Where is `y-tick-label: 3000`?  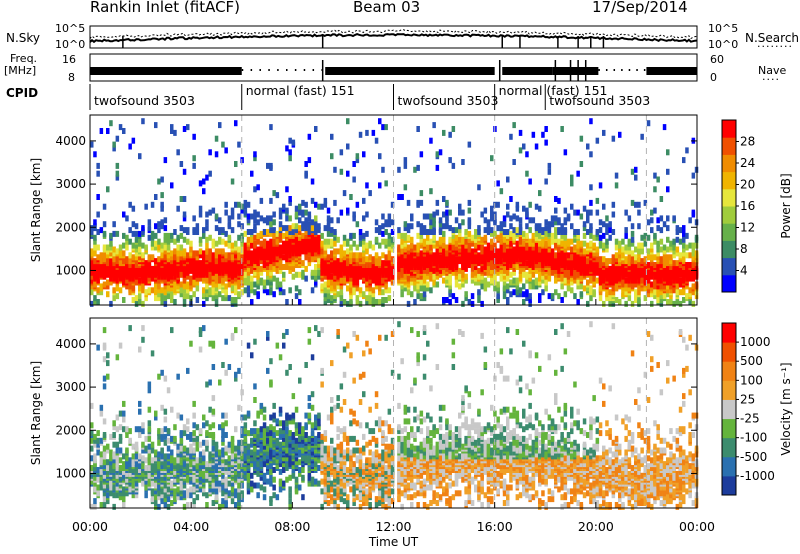 y-tick-label: 3000 is located at coordinates (70, 184).